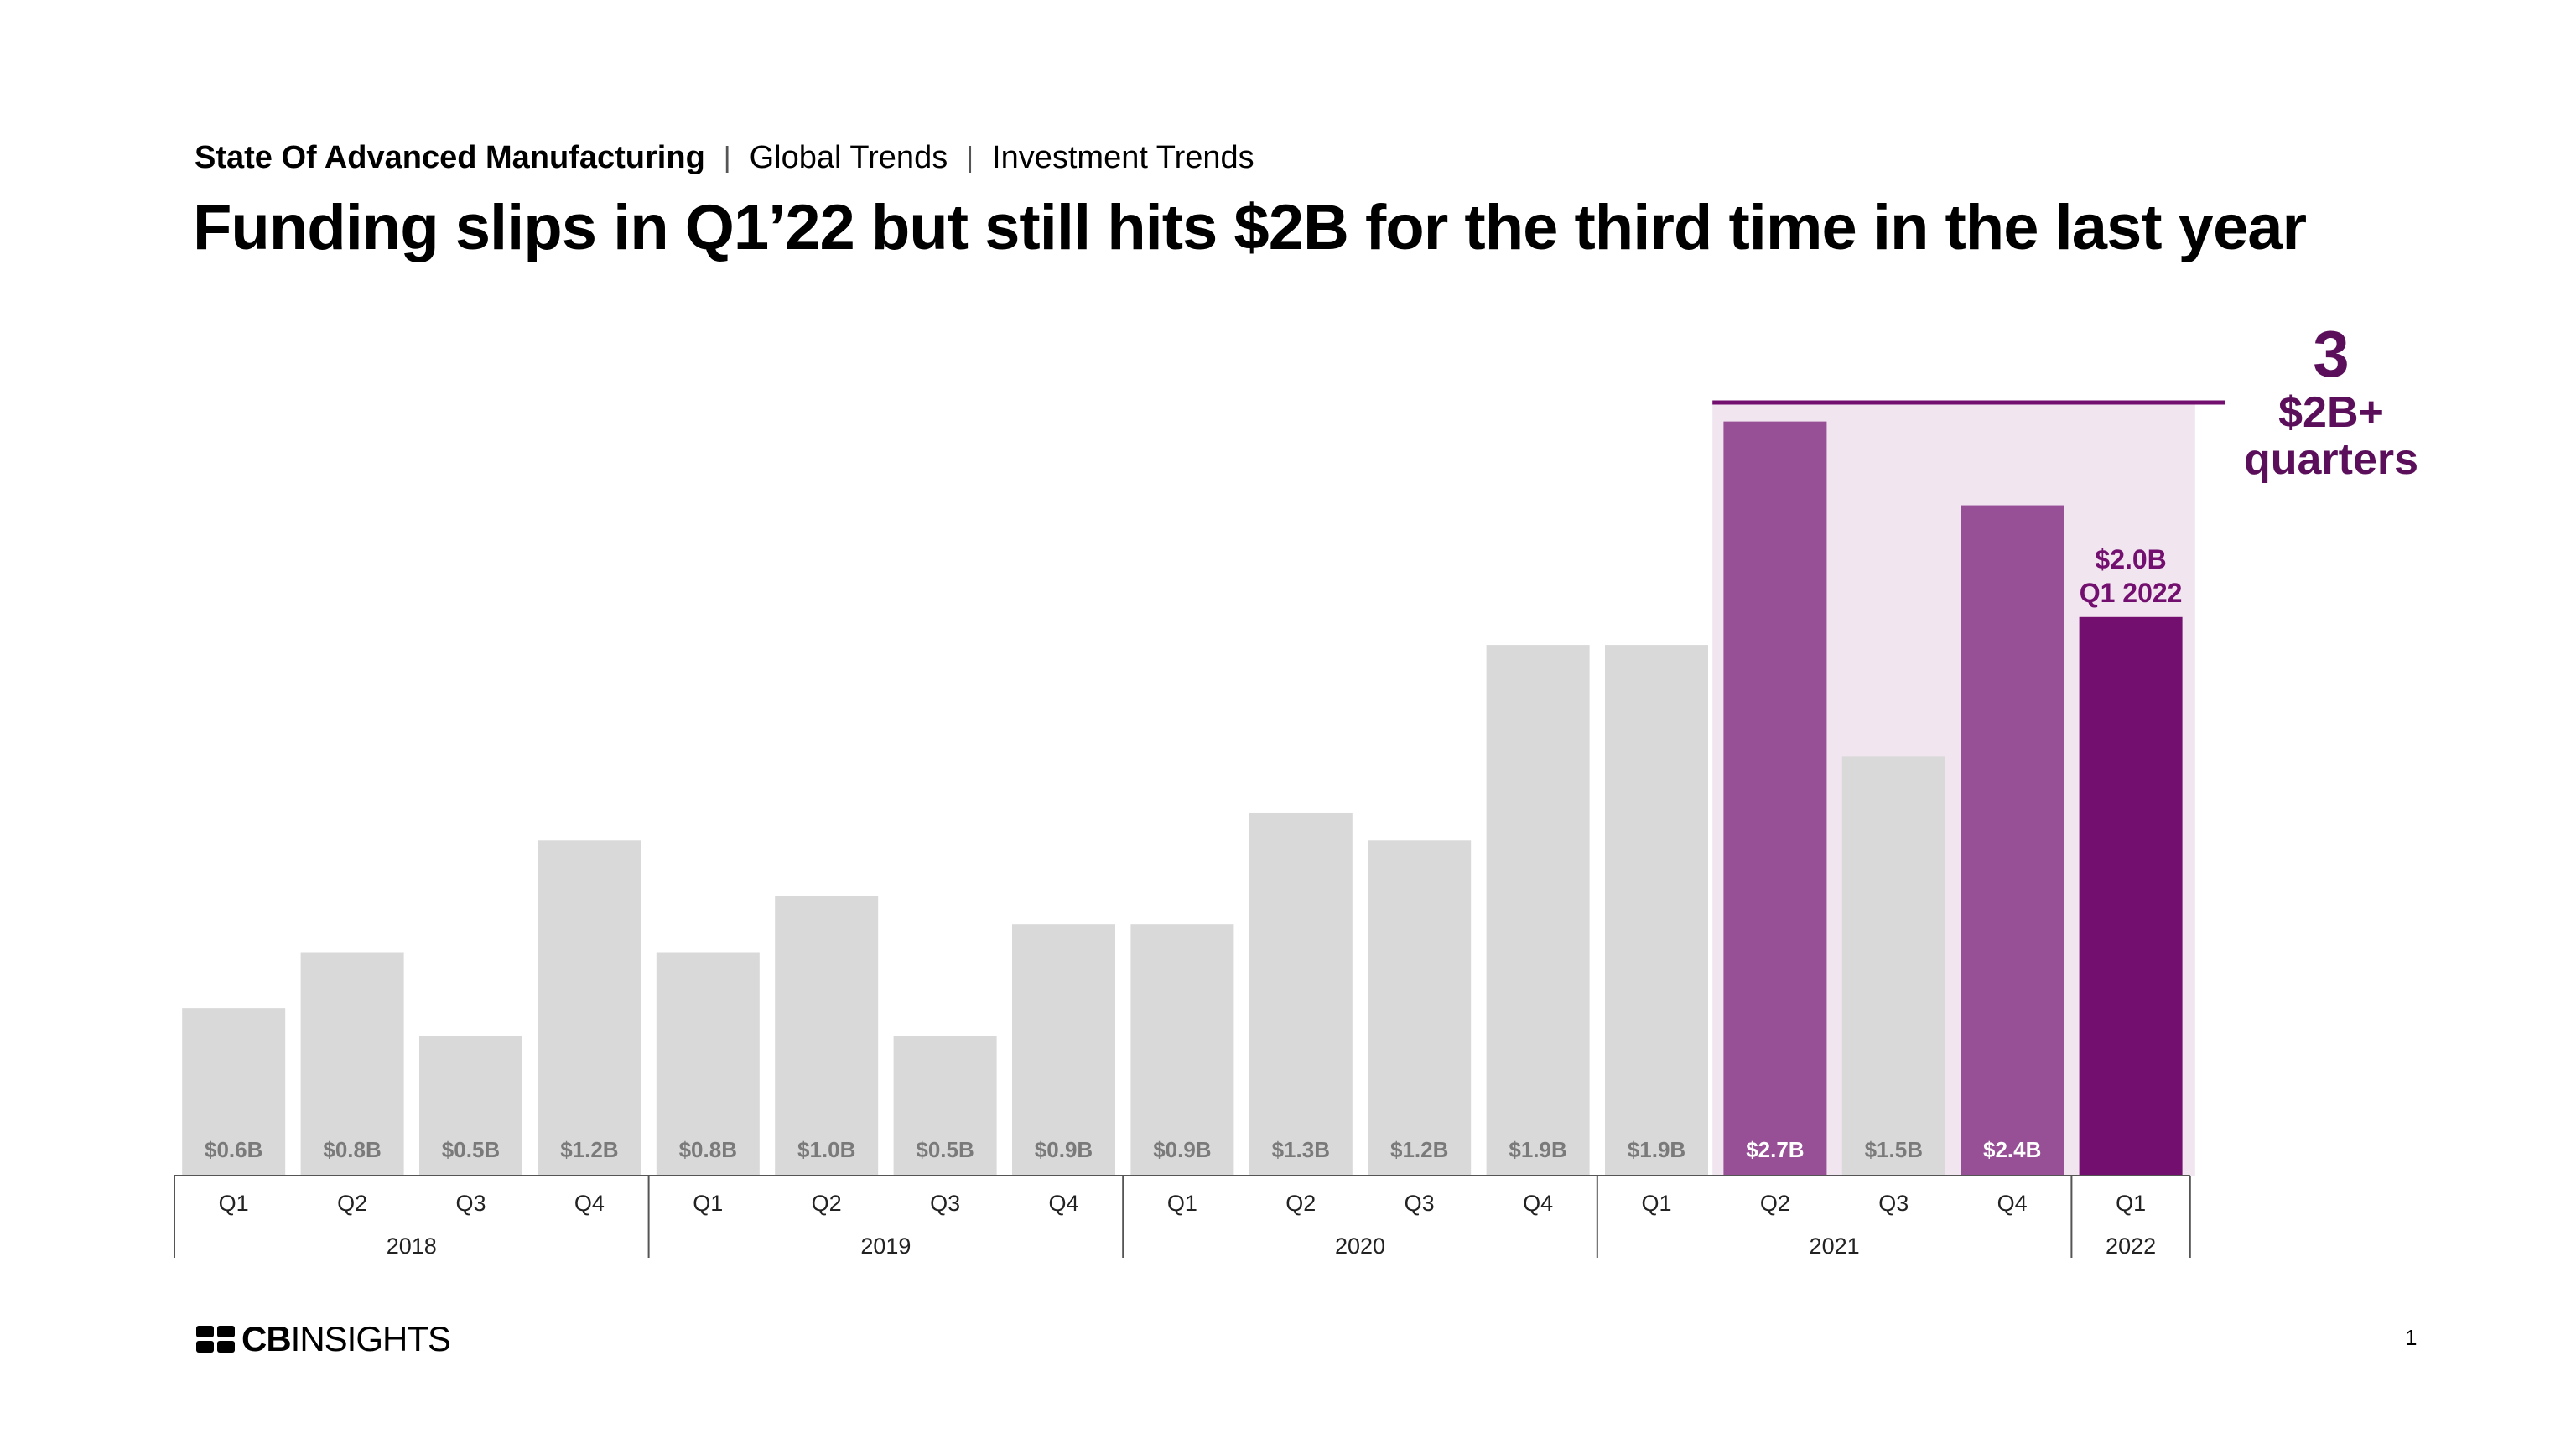 This screenshot has height=1449, width=2576. What do you see at coordinates (1893, 966) in the screenshot?
I see `bar-2021-q3` at bounding box center [1893, 966].